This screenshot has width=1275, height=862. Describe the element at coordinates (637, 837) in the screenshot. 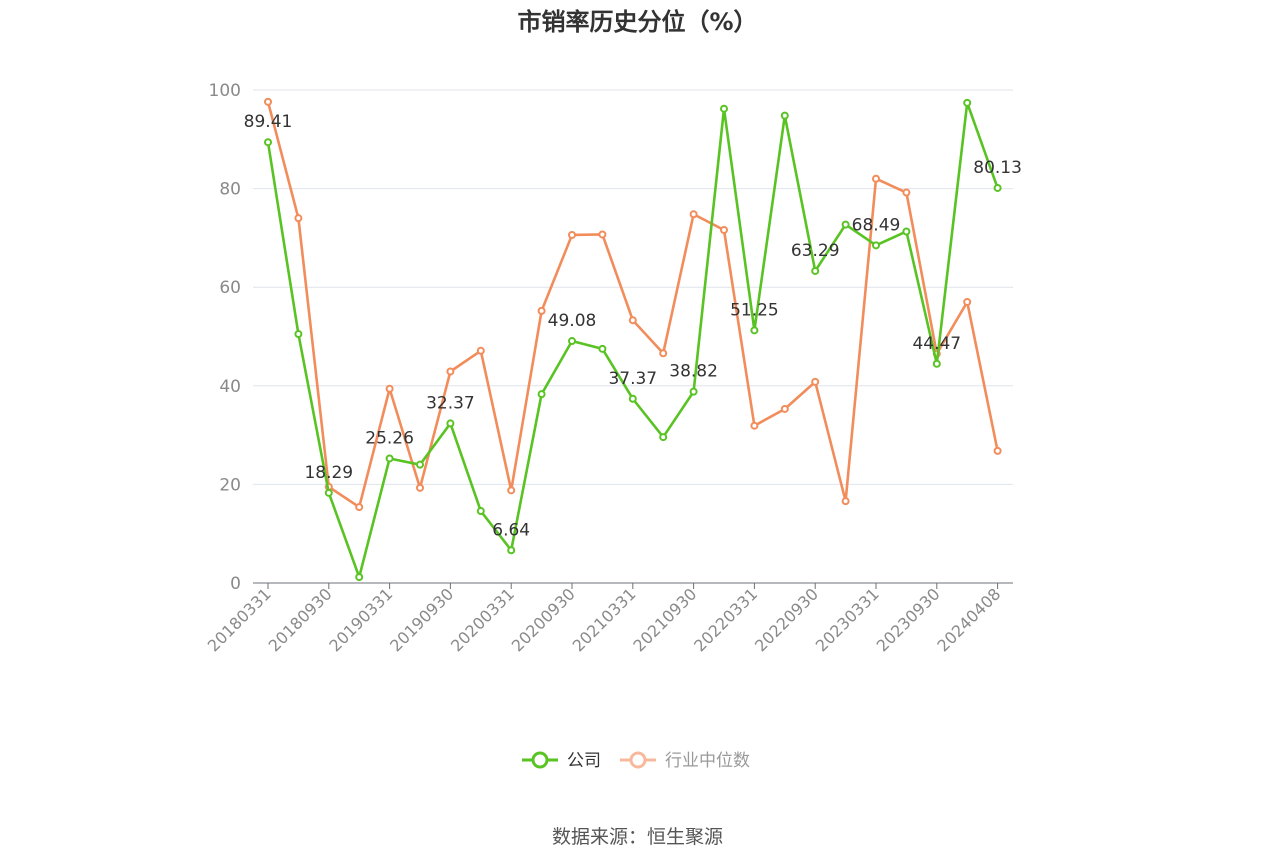

I see `data-source-note: 数据来源：恒生聚源` at that location.